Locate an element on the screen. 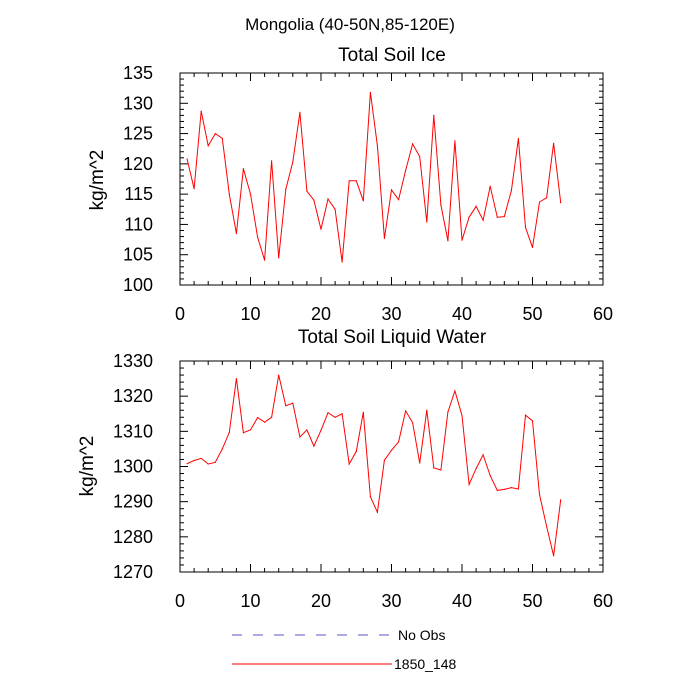 The width and height of the screenshot is (700, 700). y-tick-label: 1290 is located at coordinates (133, 502).